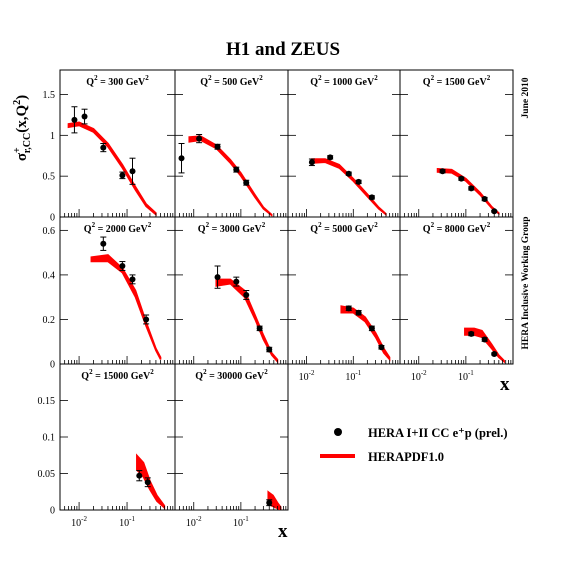 The image size is (567, 567). What do you see at coordinates (246, 519) in the screenshot?
I see `x-tick-exp: -1` at bounding box center [246, 519].